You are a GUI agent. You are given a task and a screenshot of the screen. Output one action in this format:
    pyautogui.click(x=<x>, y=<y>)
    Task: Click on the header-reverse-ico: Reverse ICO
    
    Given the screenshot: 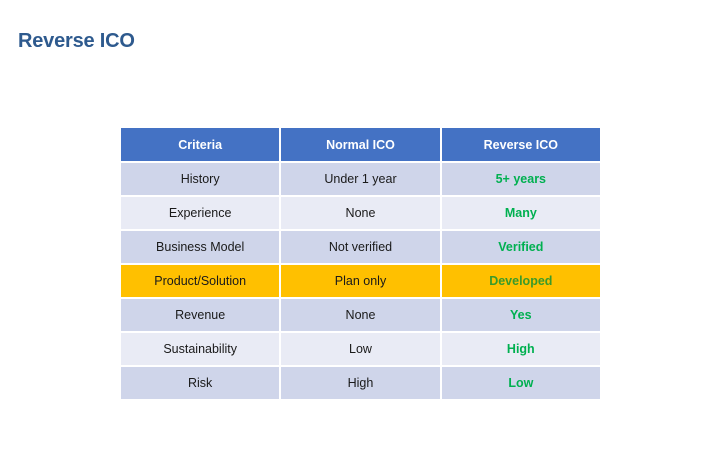 What is the action you would take?
    pyautogui.click(x=520, y=144)
    